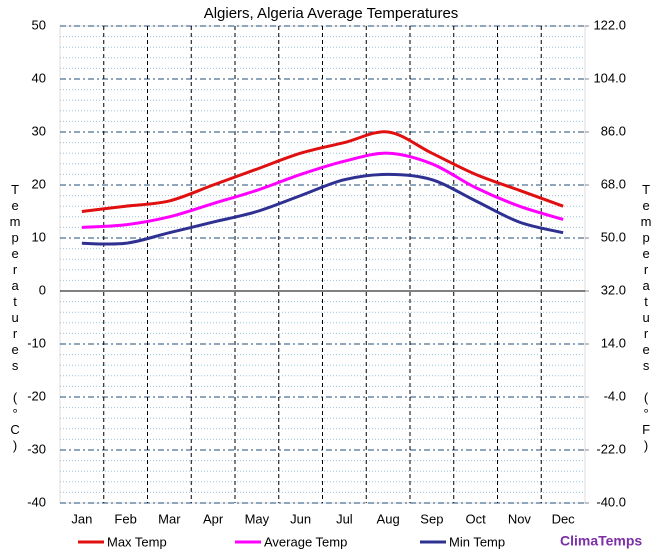 The width and height of the screenshot is (661, 558). I want to click on y2-tick-label: 104.0, so click(609, 77).